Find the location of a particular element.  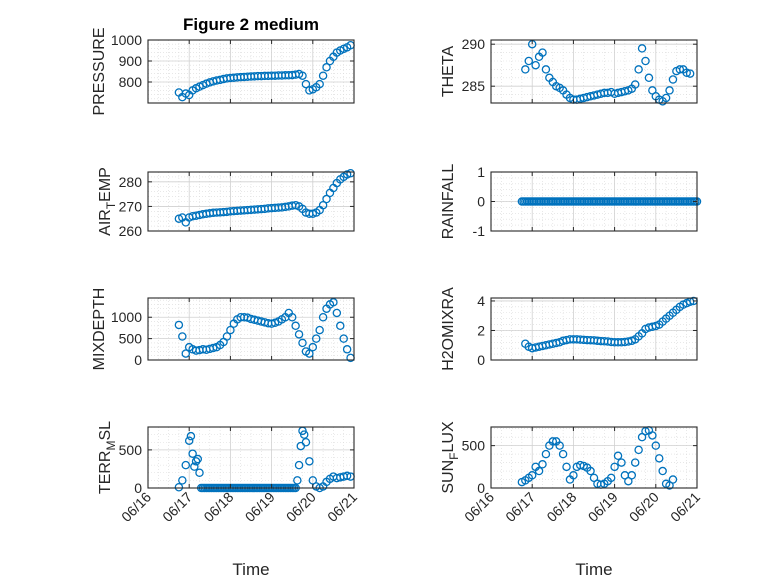

y-tick-label: -1 is located at coordinates (479, 231).